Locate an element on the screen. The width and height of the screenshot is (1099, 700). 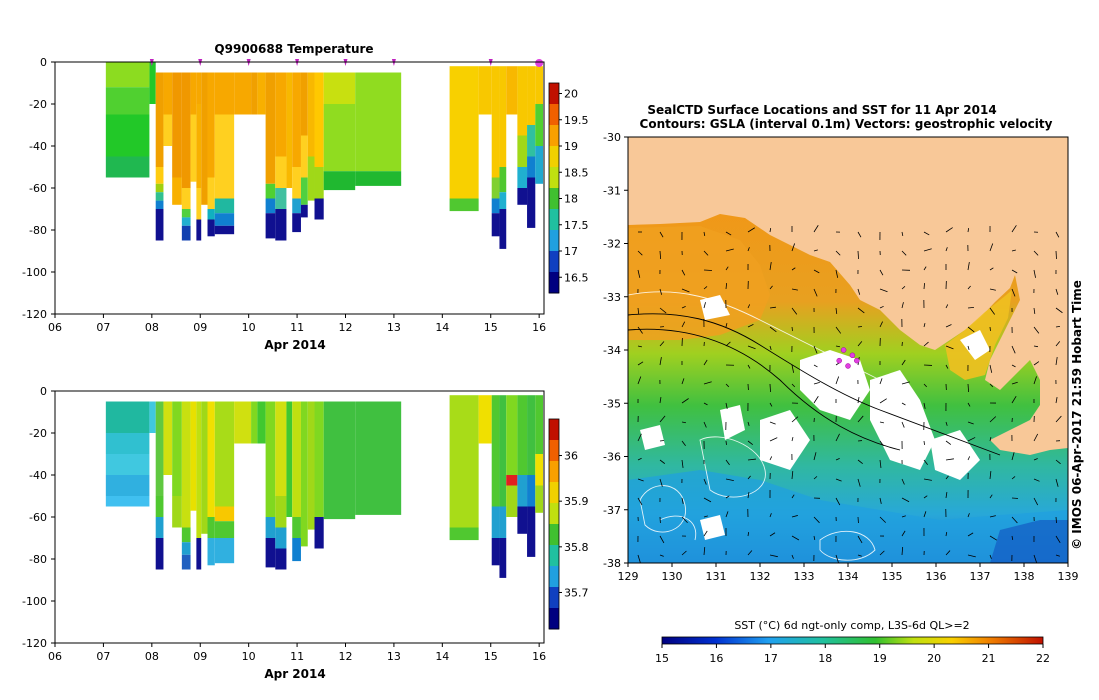
sst-colorbar-ticks: 15 16 17 18 19 20 21 22 is located at coordinates (852, 654).